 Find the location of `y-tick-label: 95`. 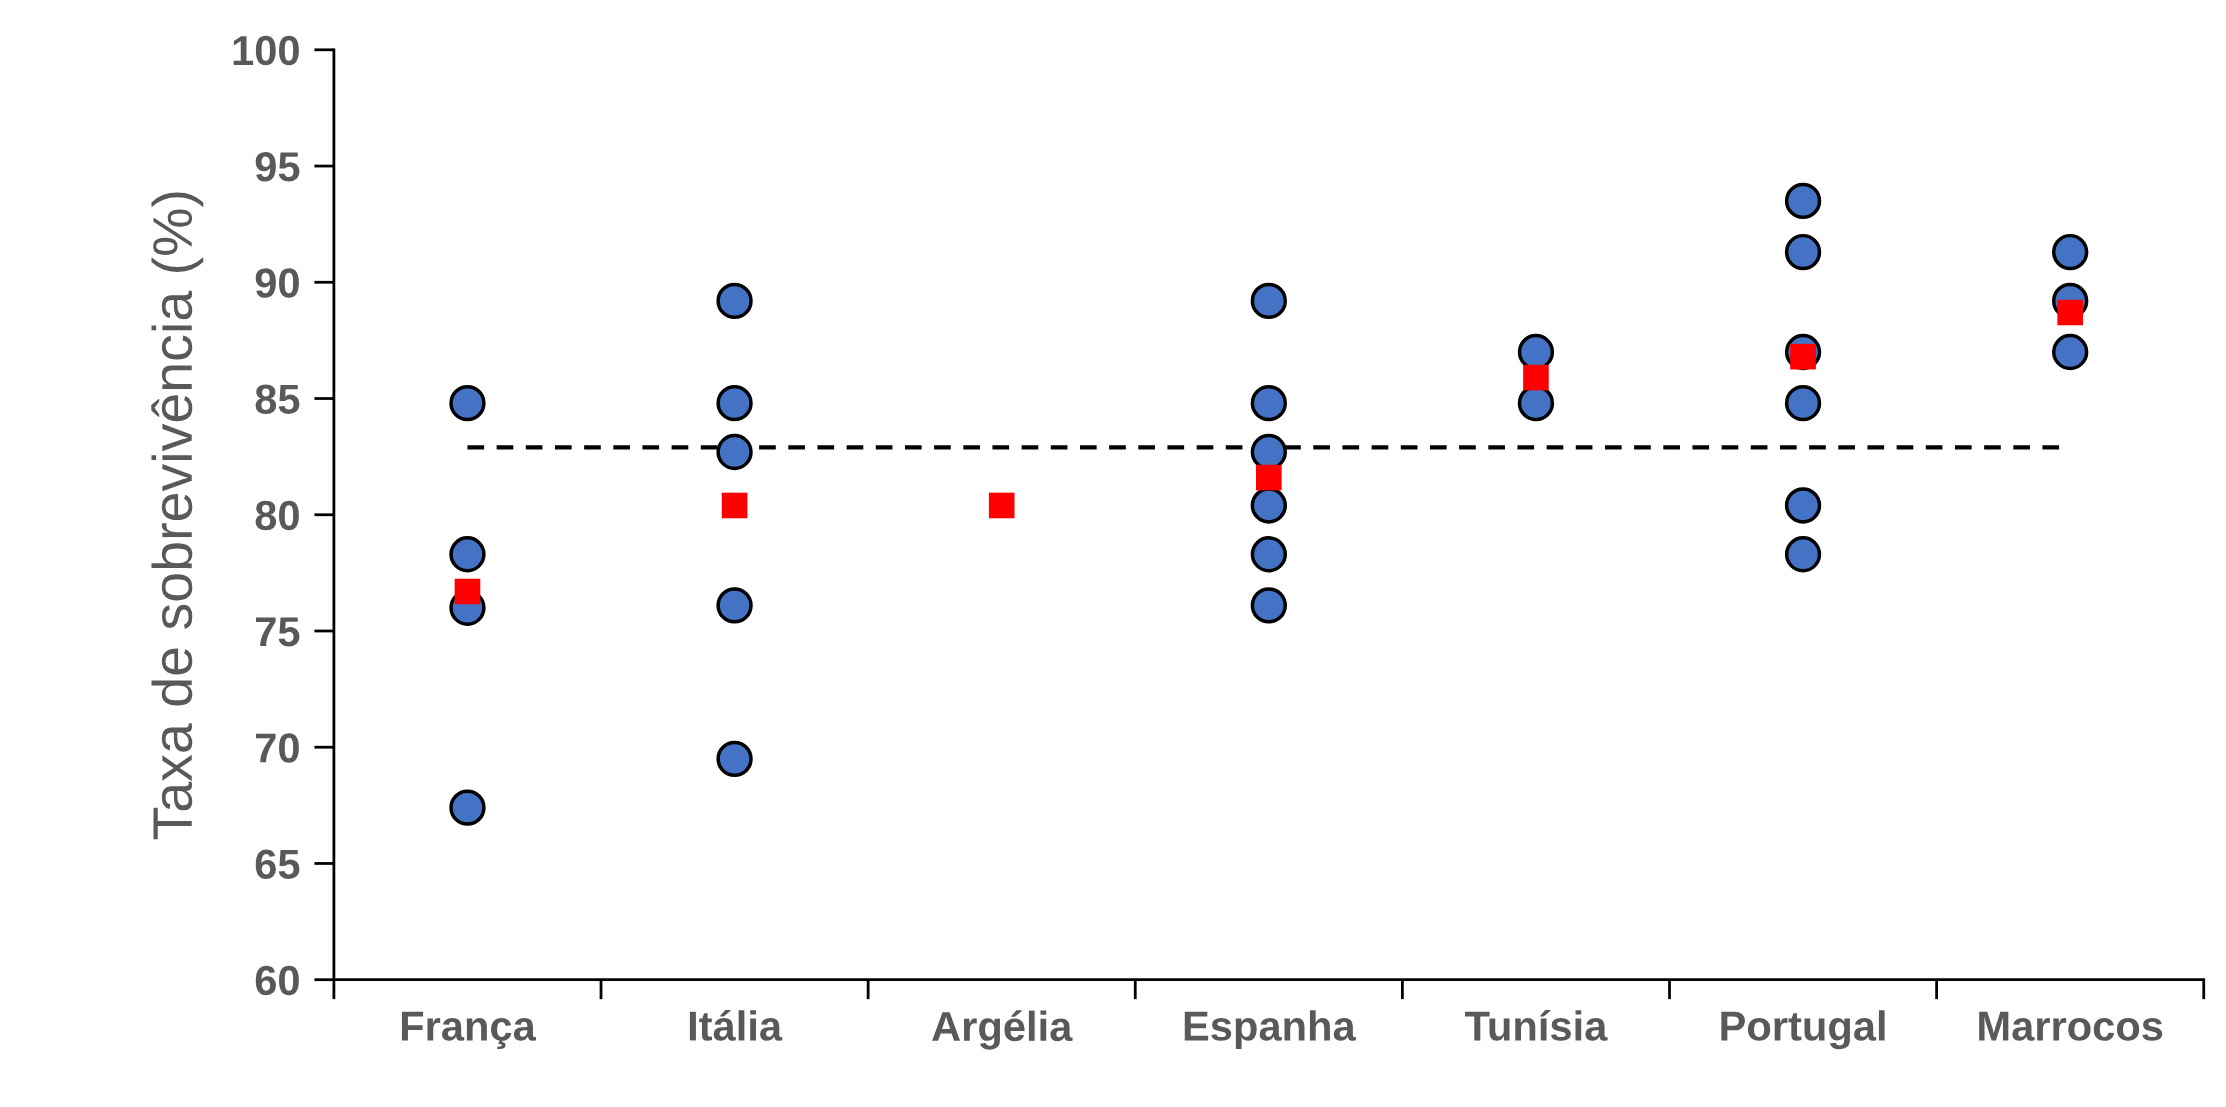

y-tick-label: 95 is located at coordinates (277, 167).